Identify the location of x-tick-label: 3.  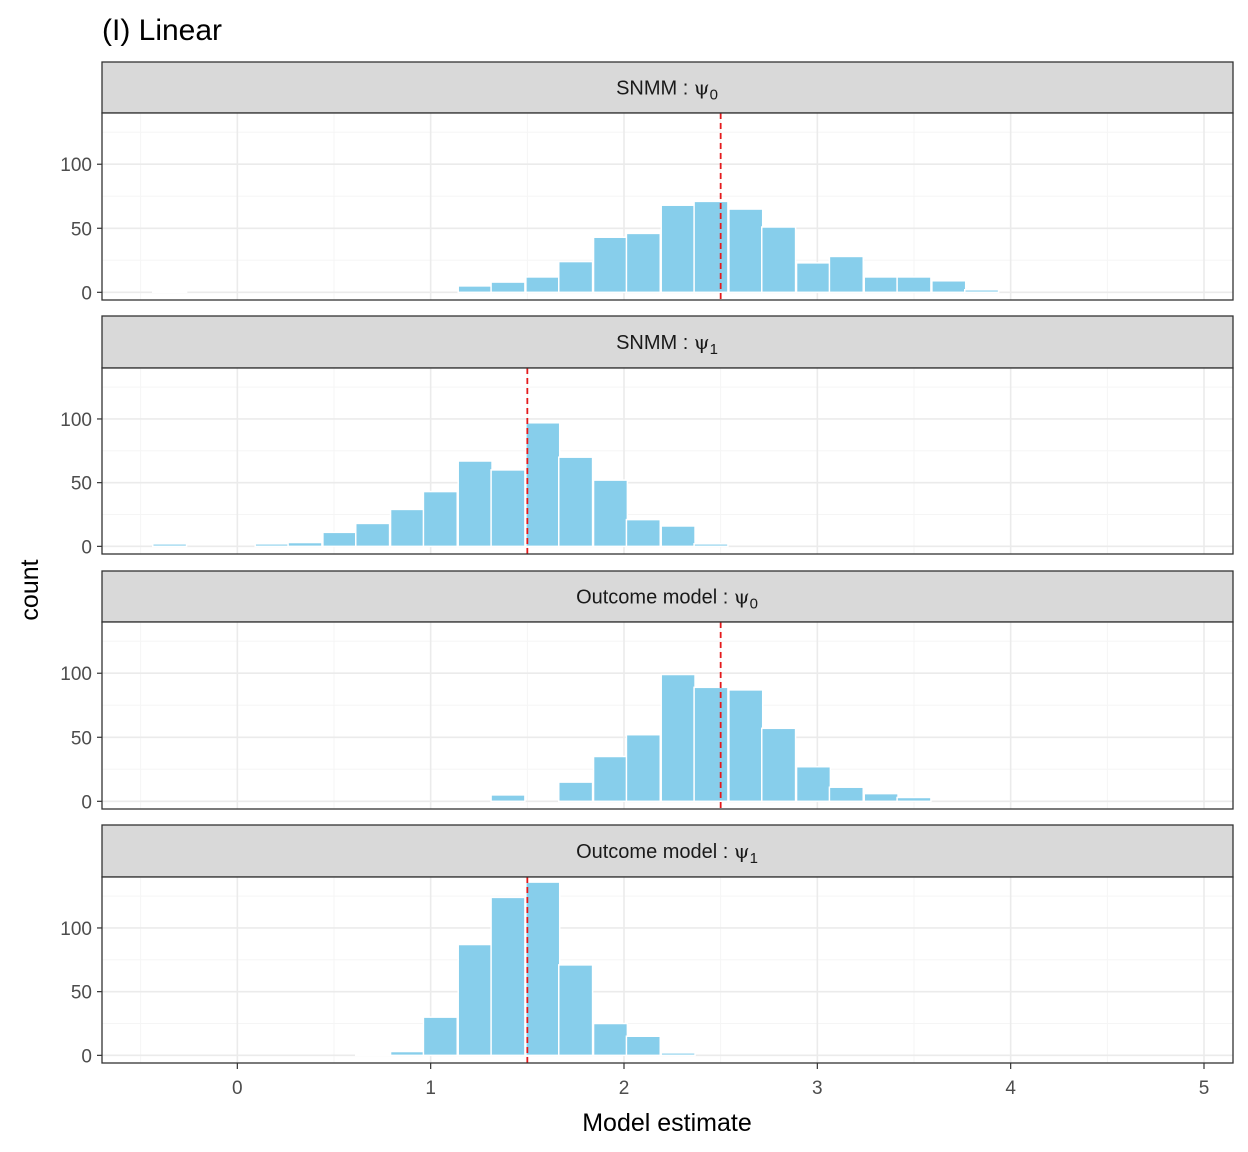
(817, 1088).